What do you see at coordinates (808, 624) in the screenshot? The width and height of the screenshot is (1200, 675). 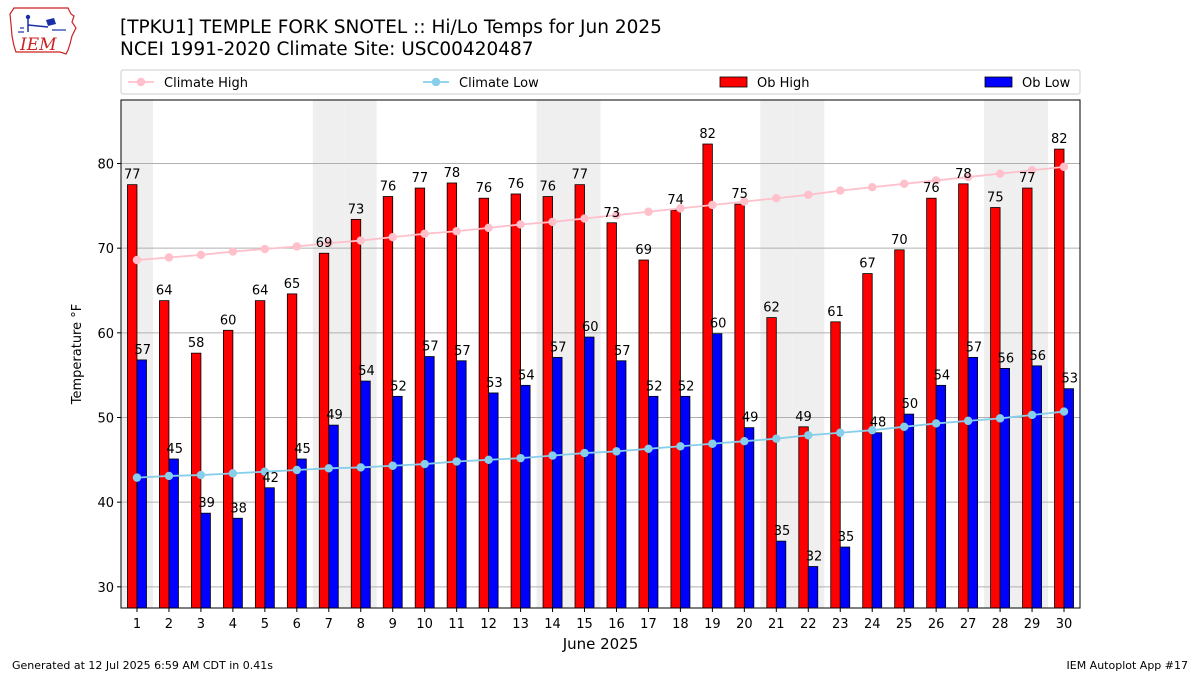 I see `x-tick-label: 22` at bounding box center [808, 624].